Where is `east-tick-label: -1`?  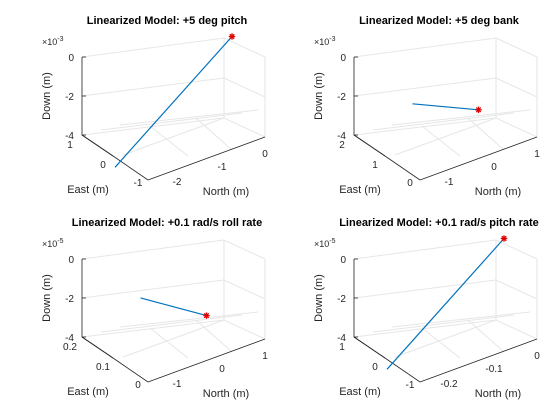
east-tick-label: -1 is located at coordinates (138, 183).